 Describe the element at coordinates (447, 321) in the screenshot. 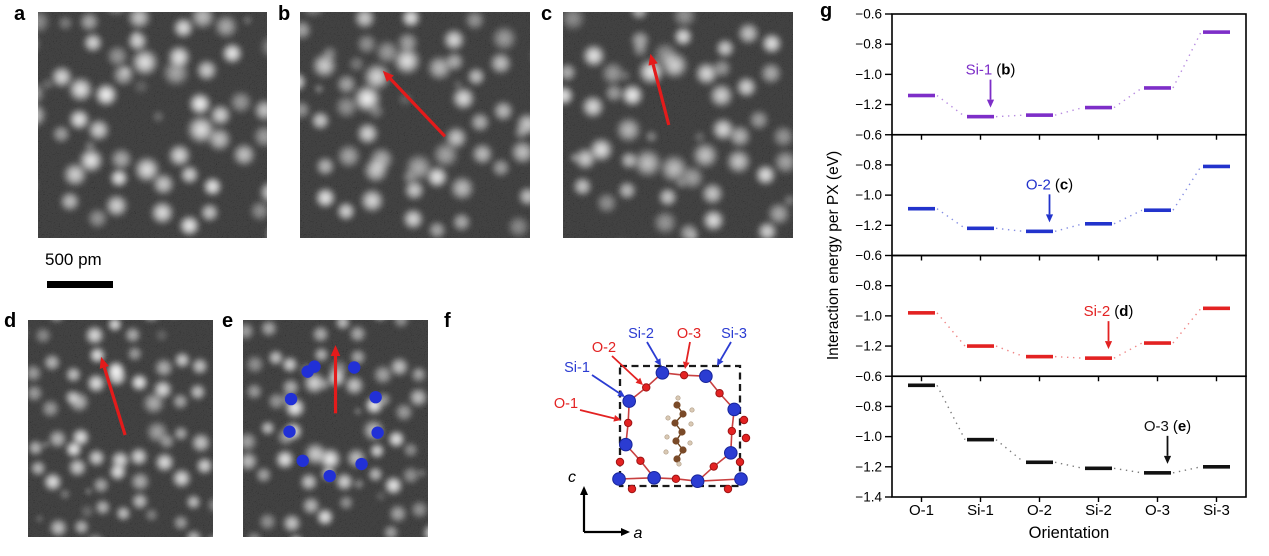

I see `panel-label-f: f` at that location.